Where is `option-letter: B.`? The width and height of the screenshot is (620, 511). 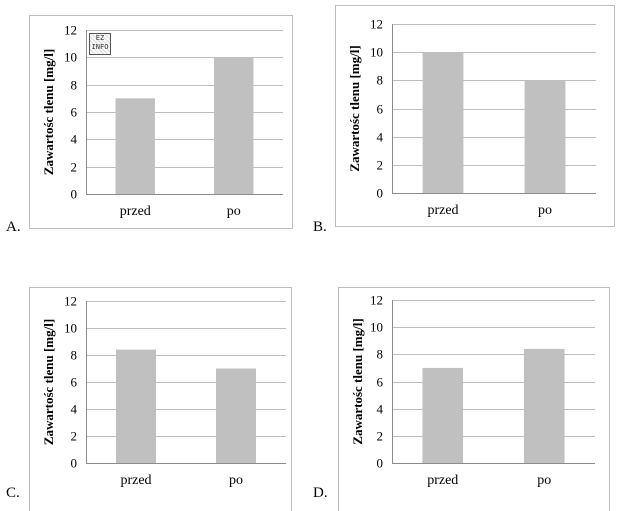 option-letter: B. is located at coordinates (320, 227).